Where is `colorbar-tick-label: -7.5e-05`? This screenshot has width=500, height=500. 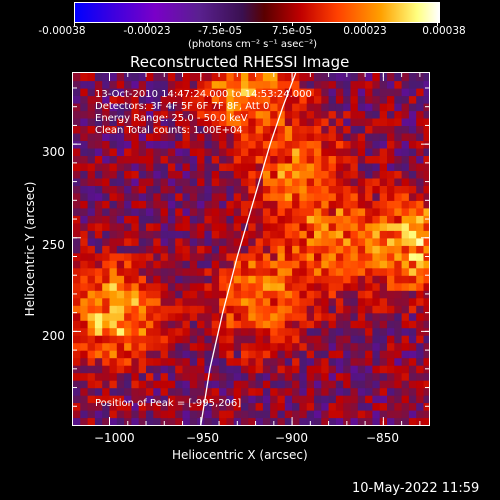 colorbar-tick-label: -7.5e-05 is located at coordinates (220, 31).